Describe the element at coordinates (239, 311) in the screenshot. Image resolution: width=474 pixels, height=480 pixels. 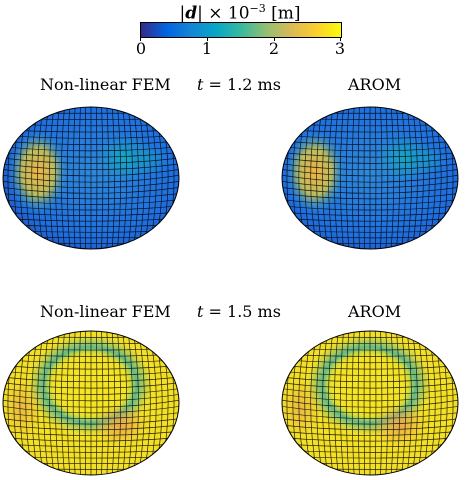
I see `row2-time-label: t = 1.5 ms` at that location.